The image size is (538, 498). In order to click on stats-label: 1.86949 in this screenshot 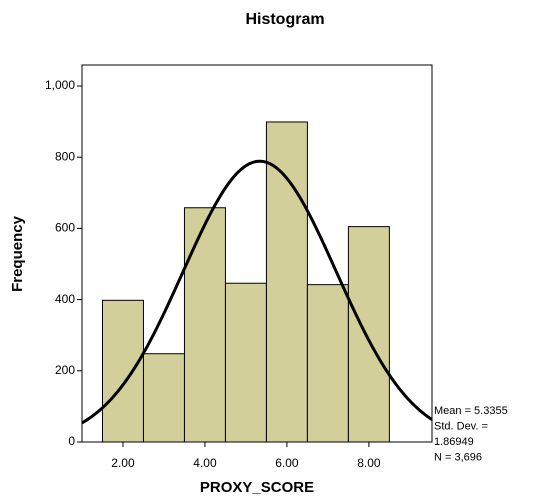, I will do `click(454, 442)`.